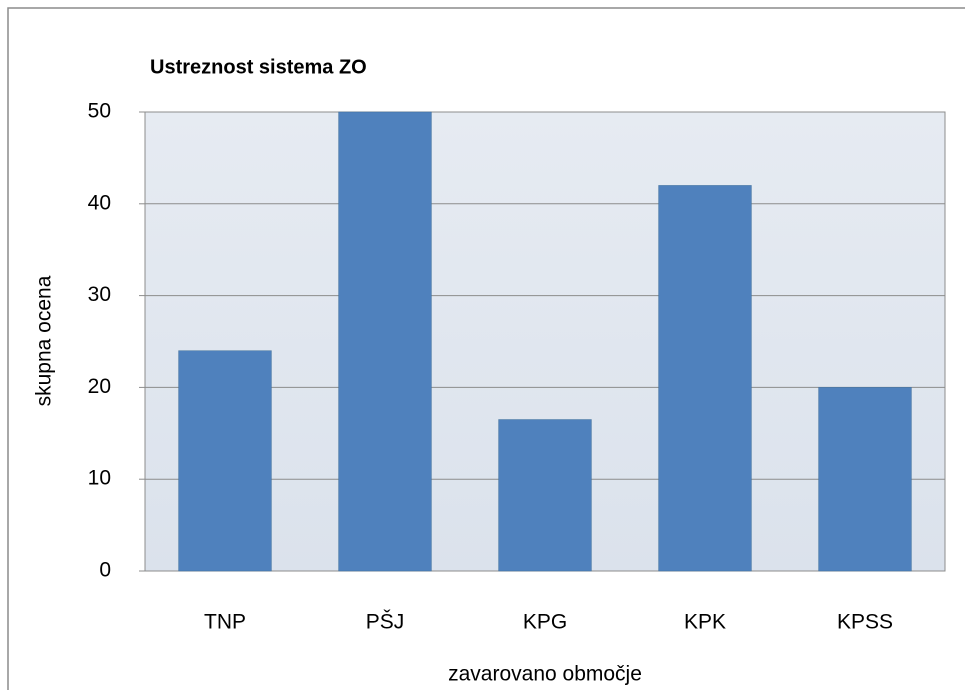  Describe the element at coordinates (99, 386) in the screenshot. I see `y-tick-label: 20` at that location.